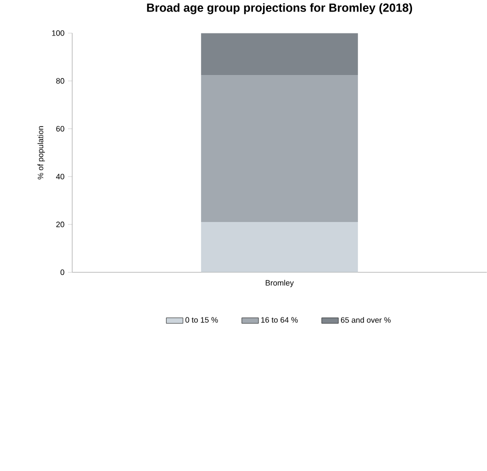 The height and width of the screenshot is (471, 487). I want to click on chart-title: Broad age group projections for Bromley (2018), so click(279, 8).